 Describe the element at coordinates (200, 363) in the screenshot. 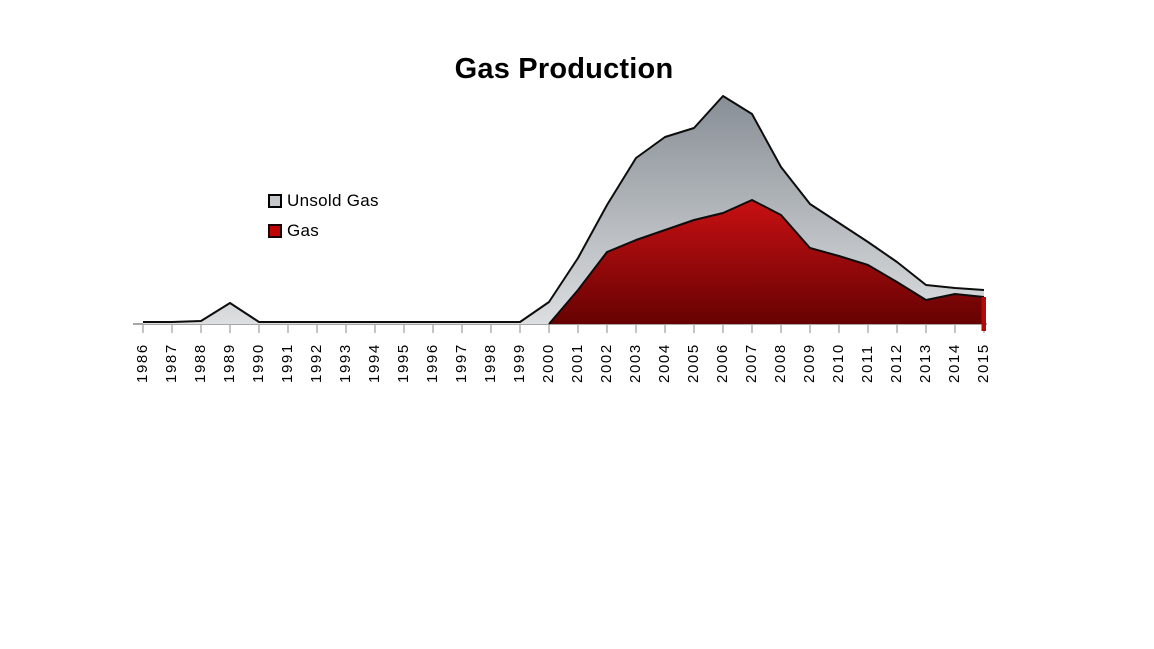

I see `x-axis-label: 1988` at that location.